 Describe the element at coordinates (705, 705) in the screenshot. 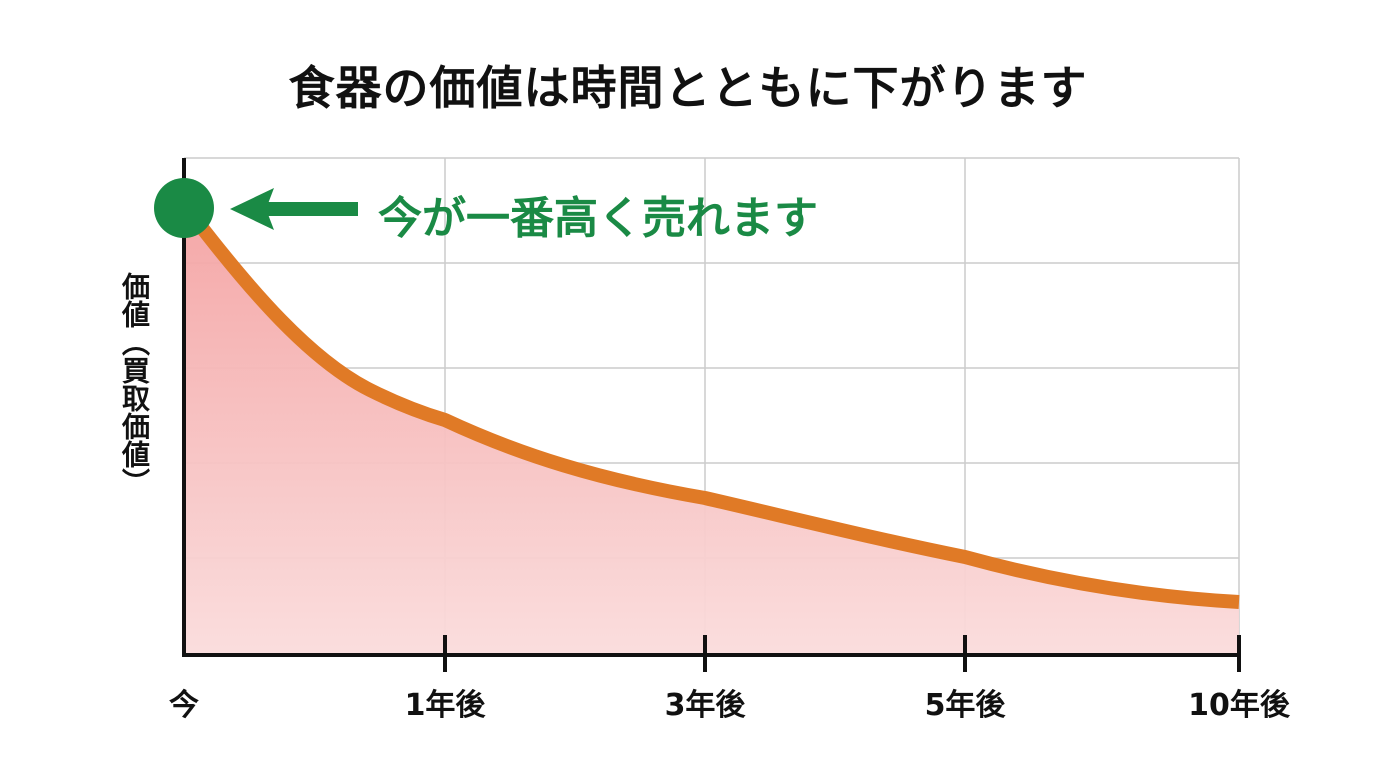

I see `x-tick-3-years: 3年後` at that location.